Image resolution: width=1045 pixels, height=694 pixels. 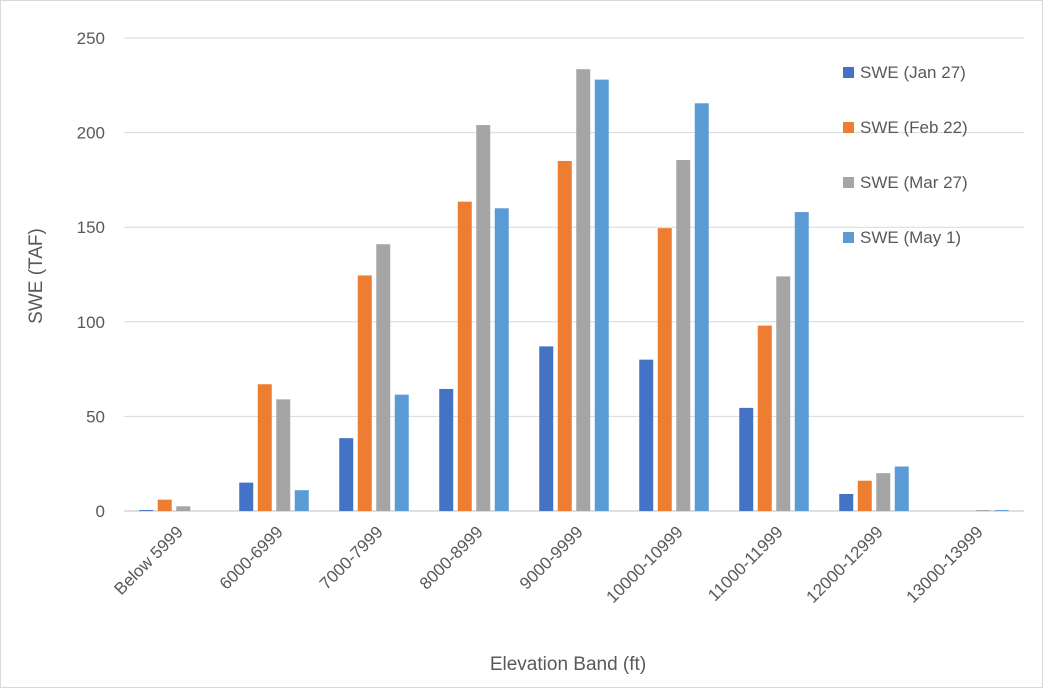 I want to click on legend-label: SWE (Jan 27), so click(x=913, y=72).